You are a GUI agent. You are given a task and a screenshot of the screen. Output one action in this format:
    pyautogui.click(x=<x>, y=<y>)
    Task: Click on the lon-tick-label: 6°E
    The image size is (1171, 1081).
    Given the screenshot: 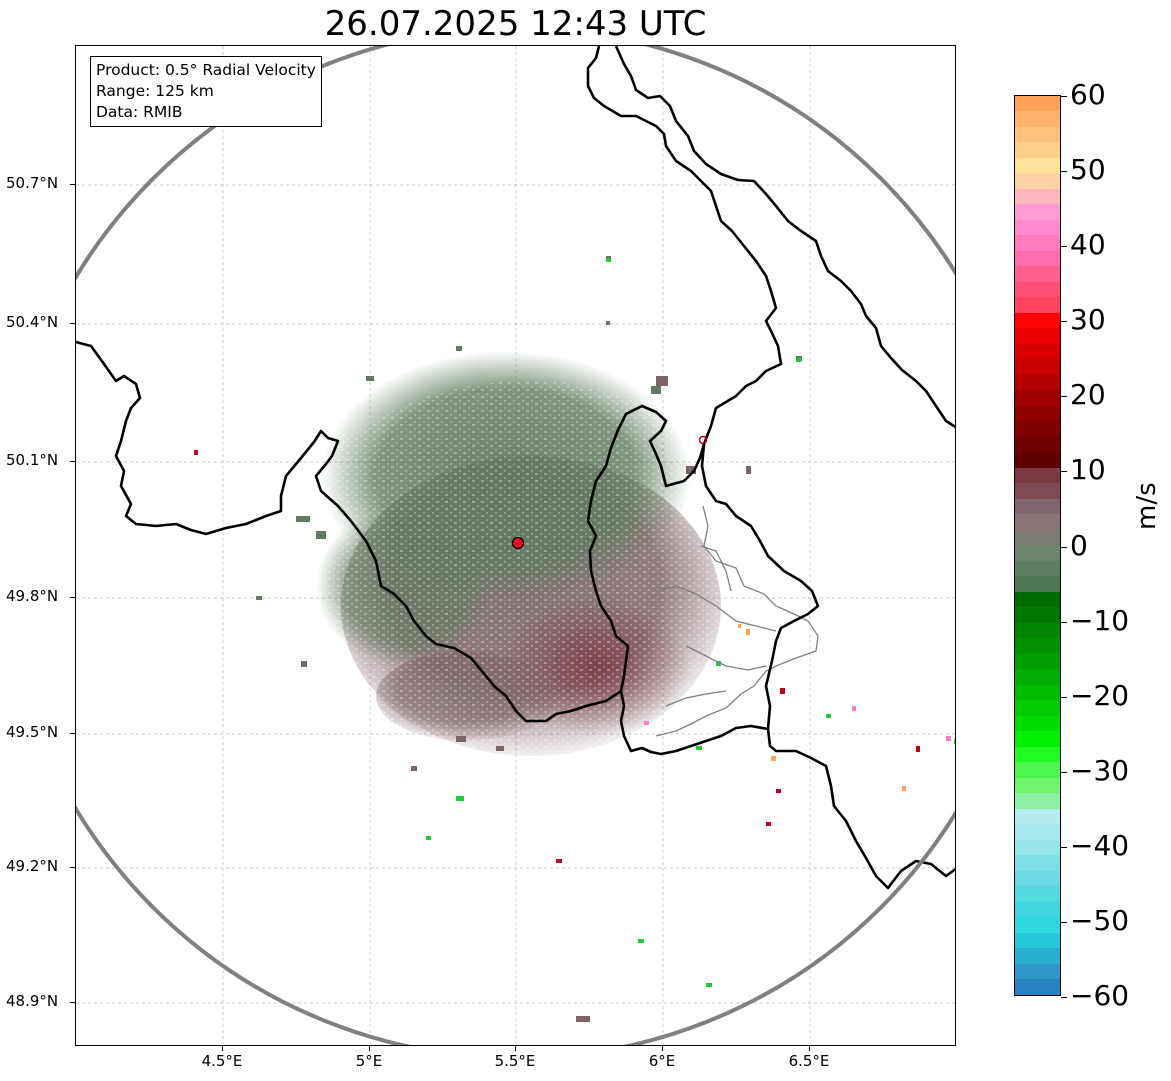 What is the action you would take?
    pyautogui.click(x=662, y=1061)
    